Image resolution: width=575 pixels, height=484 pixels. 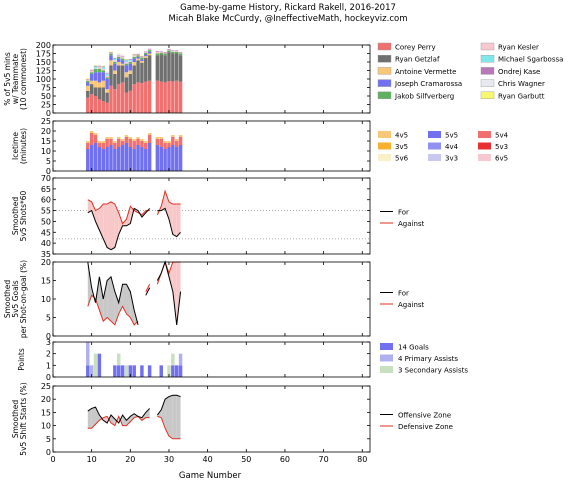 What do you see at coordinates (15, 78) in the screenshot?
I see `y-axis-label: w/ Teammate` at bounding box center [15, 78].